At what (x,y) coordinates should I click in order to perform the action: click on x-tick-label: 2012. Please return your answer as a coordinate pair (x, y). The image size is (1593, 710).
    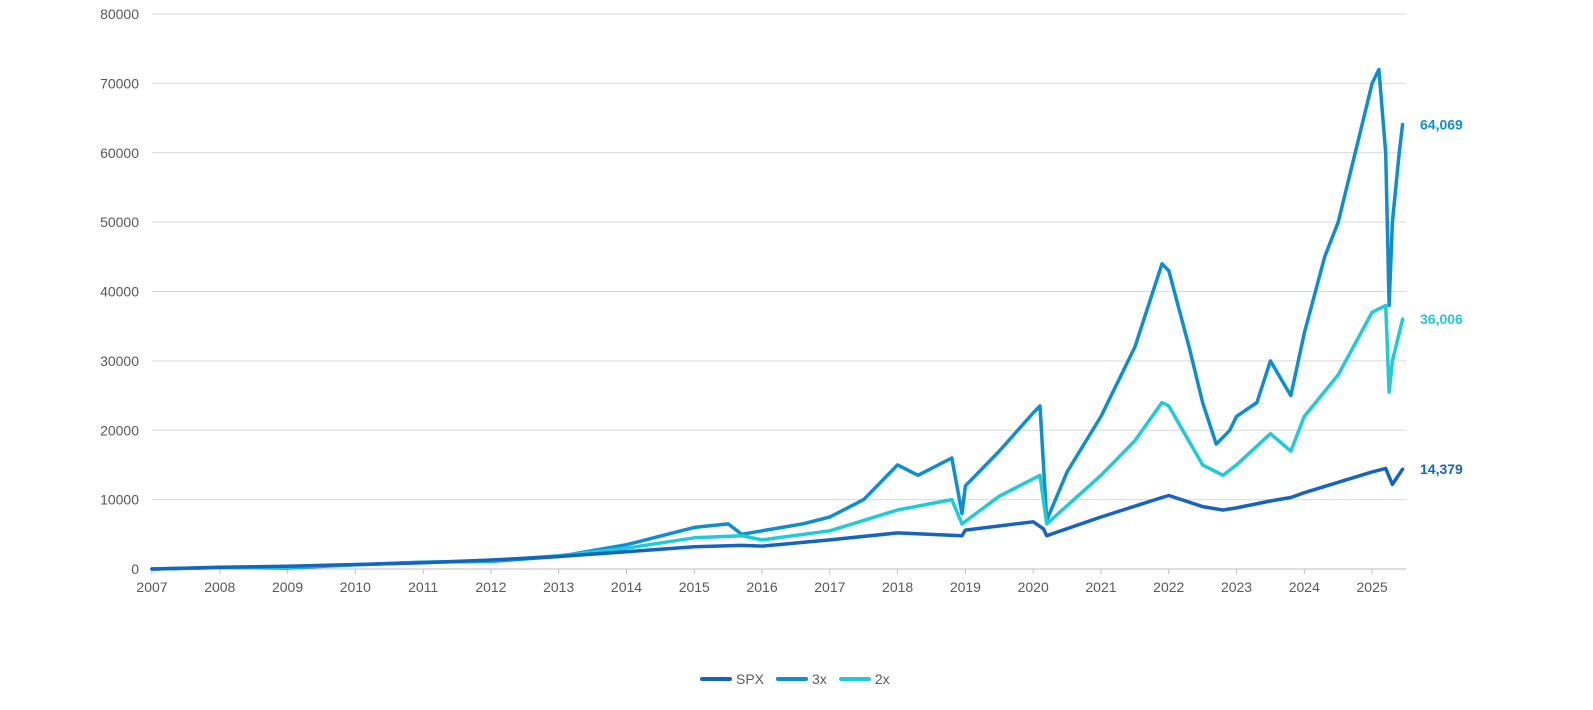
    Looking at the image, I should click on (490, 587).